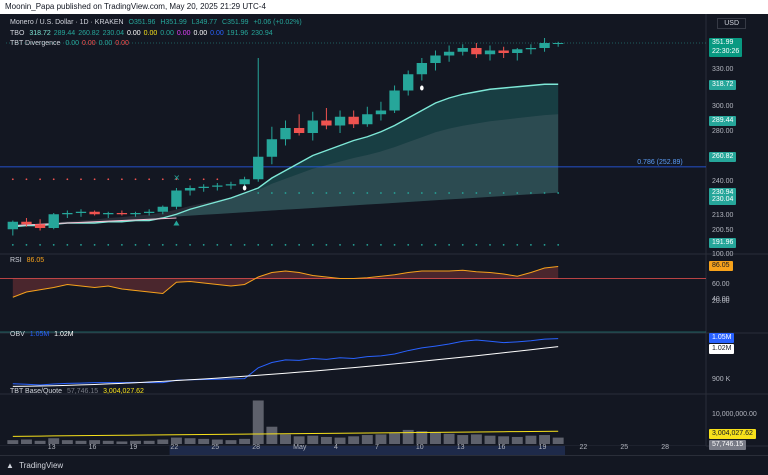  What do you see at coordinates (723, 200) in the screenshot?
I see `price-tag: 230.04` at bounding box center [723, 200].